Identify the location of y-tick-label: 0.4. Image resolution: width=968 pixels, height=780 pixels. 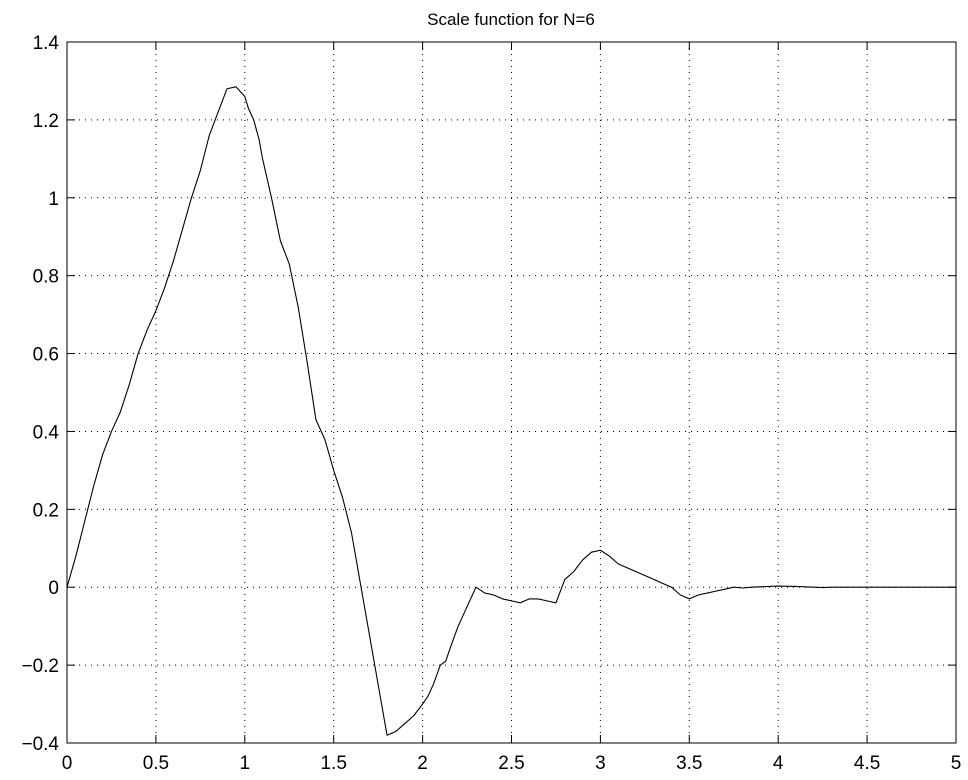
(46, 432).